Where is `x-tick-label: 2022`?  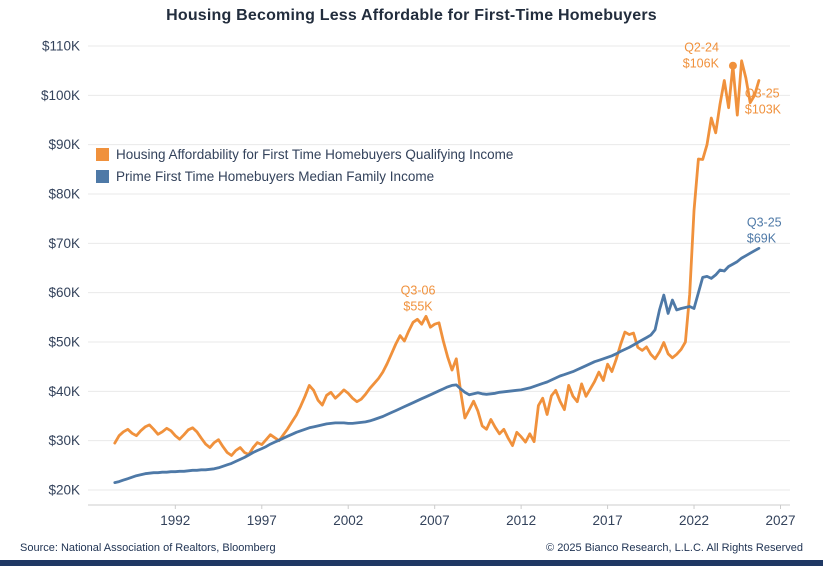 x-tick-label: 2022 is located at coordinates (694, 520).